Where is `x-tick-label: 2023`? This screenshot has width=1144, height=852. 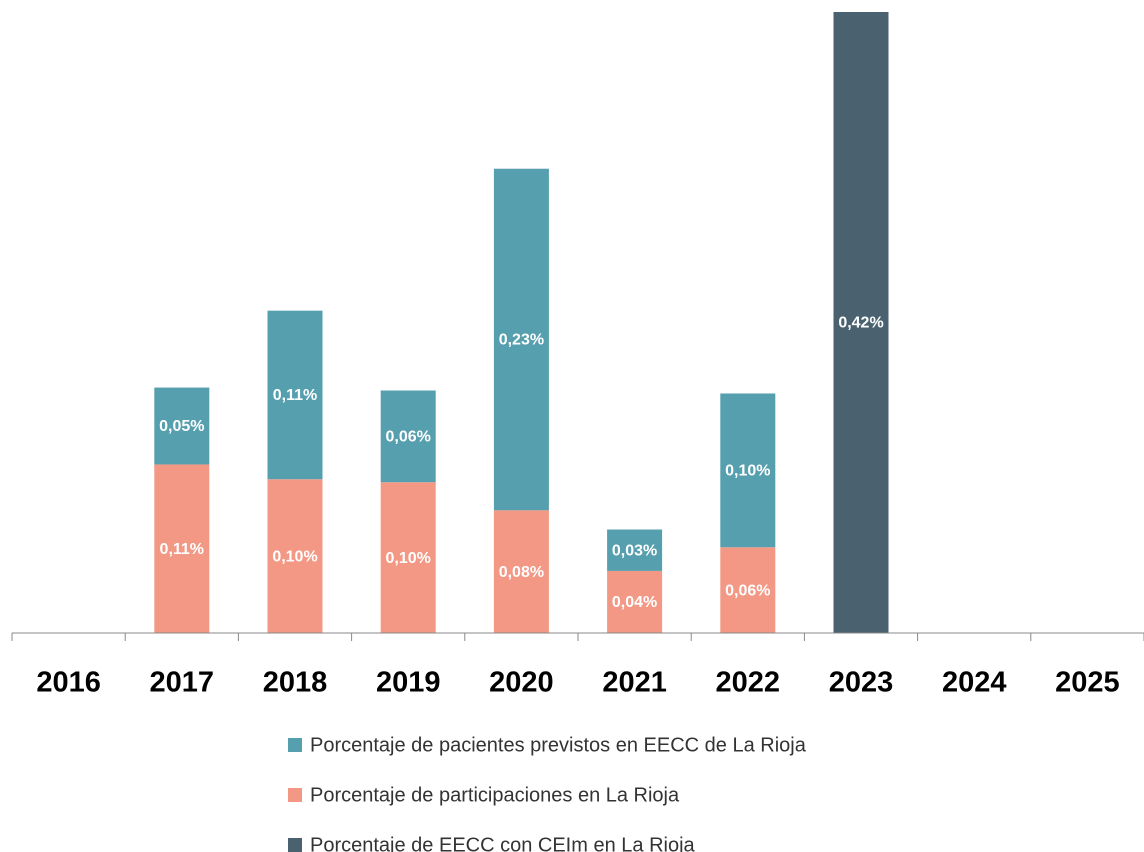
x-tick-label: 2023 is located at coordinates (861, 683).